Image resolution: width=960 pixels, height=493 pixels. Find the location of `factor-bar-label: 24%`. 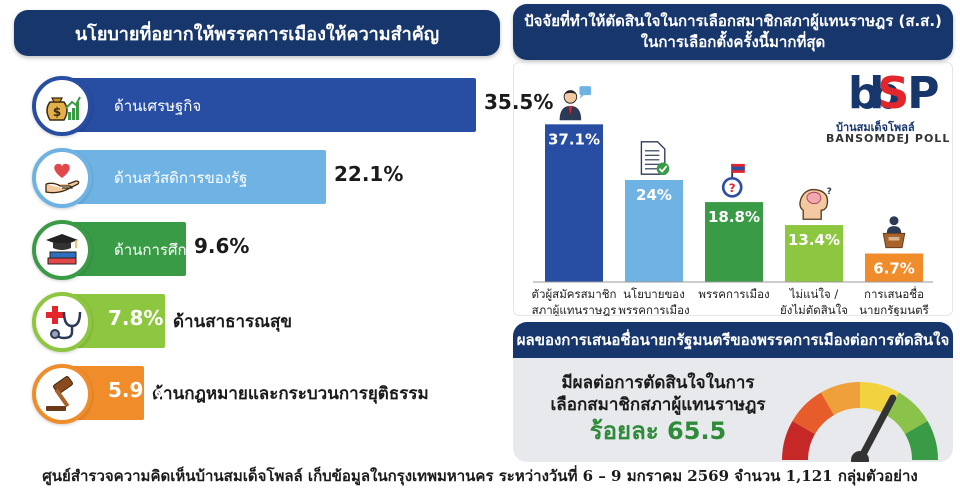

factor-bar-label: 24% is located at coordinates (654, 195).